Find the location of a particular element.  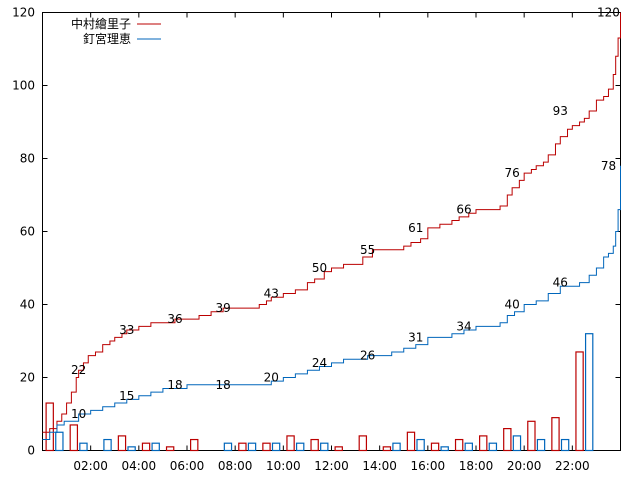

value-label: 31 is located at coordinates (415, 337).